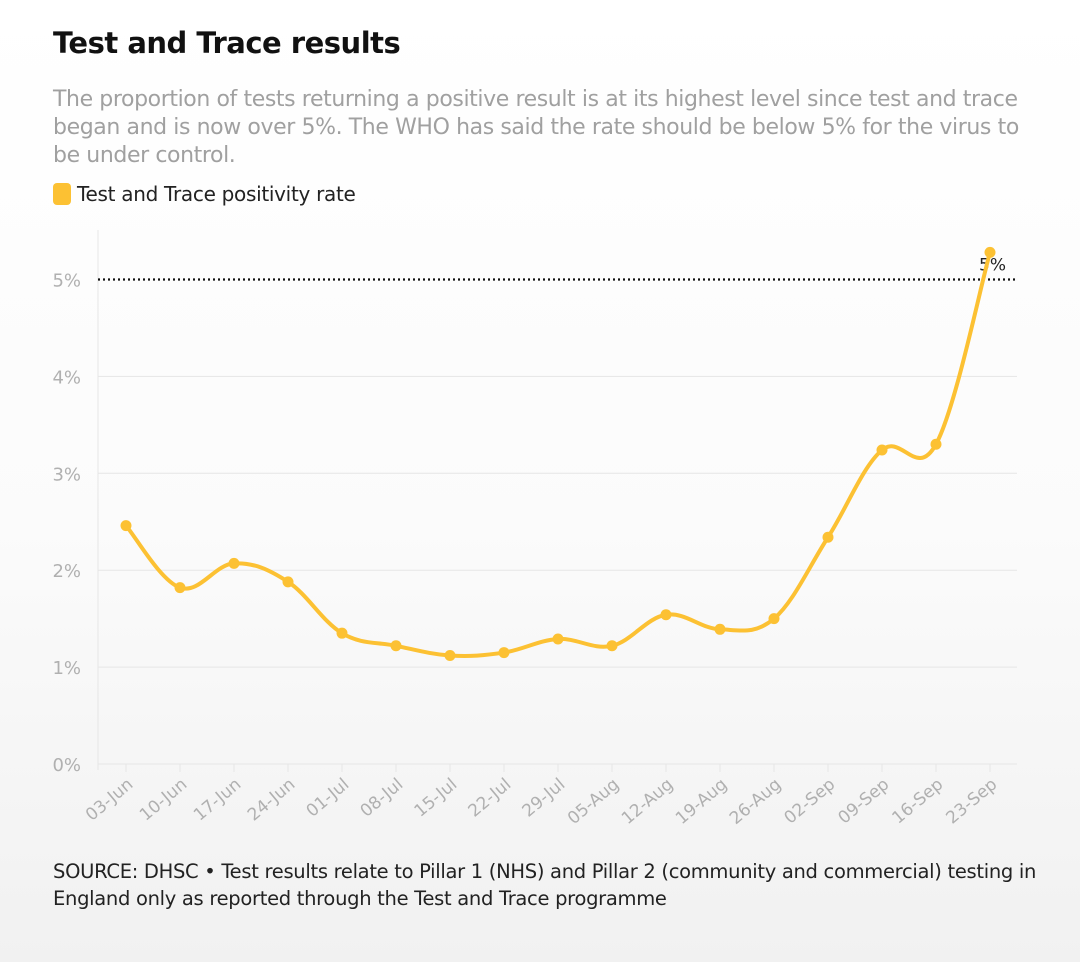  What do you see at coordinates (490, 798) in the screenshot?
I see `x-tick-label: 22-Jul` at bounding box center [490, 798].